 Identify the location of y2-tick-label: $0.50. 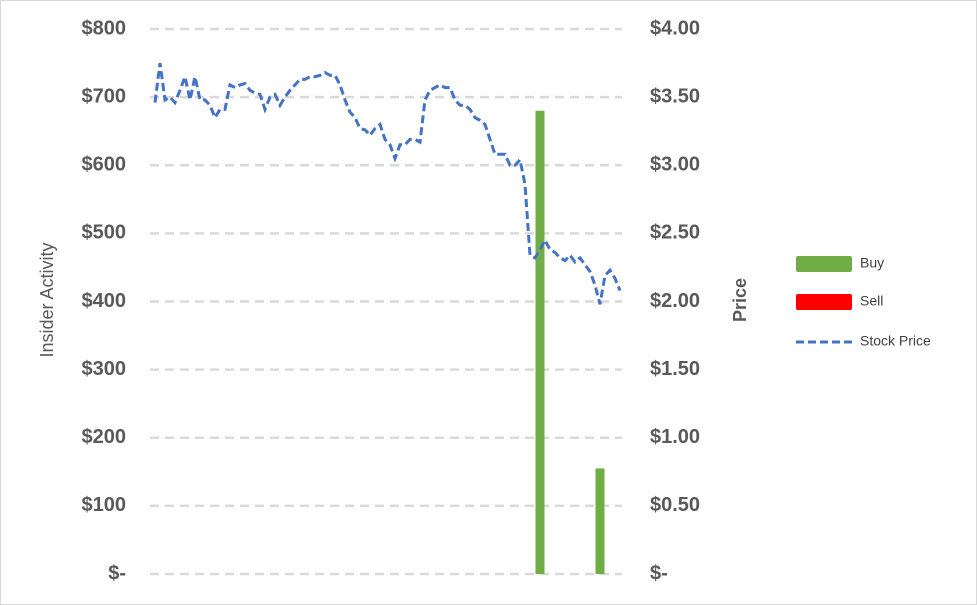
(675, 505).